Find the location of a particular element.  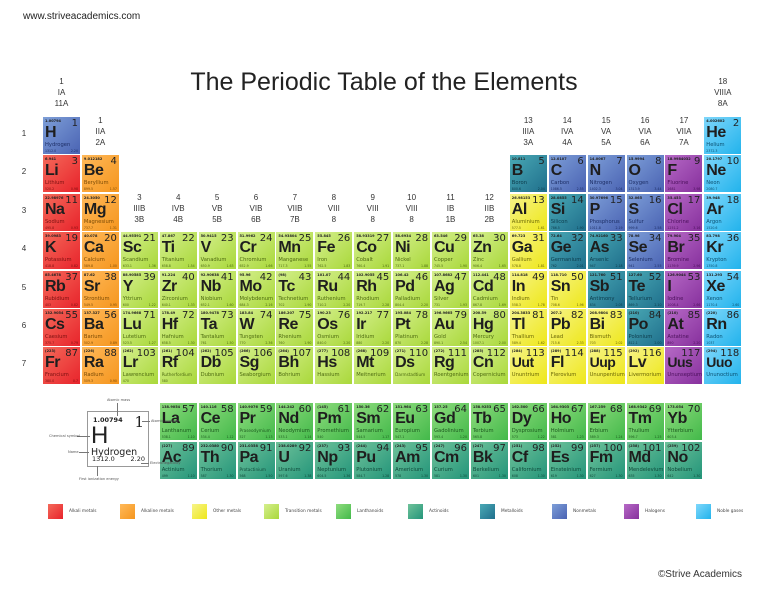

element-mendelevium: (258) 101 Md Mendelevium 635 1.30 is located at coordinates (645, 460).